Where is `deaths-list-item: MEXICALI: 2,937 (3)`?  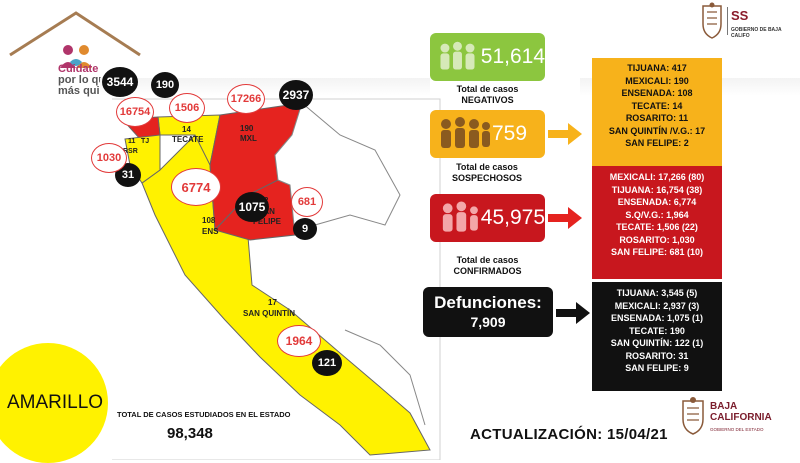
deaths-list-item: MEXICALI: 2,937 (3) is located at coordinates (657, 305).